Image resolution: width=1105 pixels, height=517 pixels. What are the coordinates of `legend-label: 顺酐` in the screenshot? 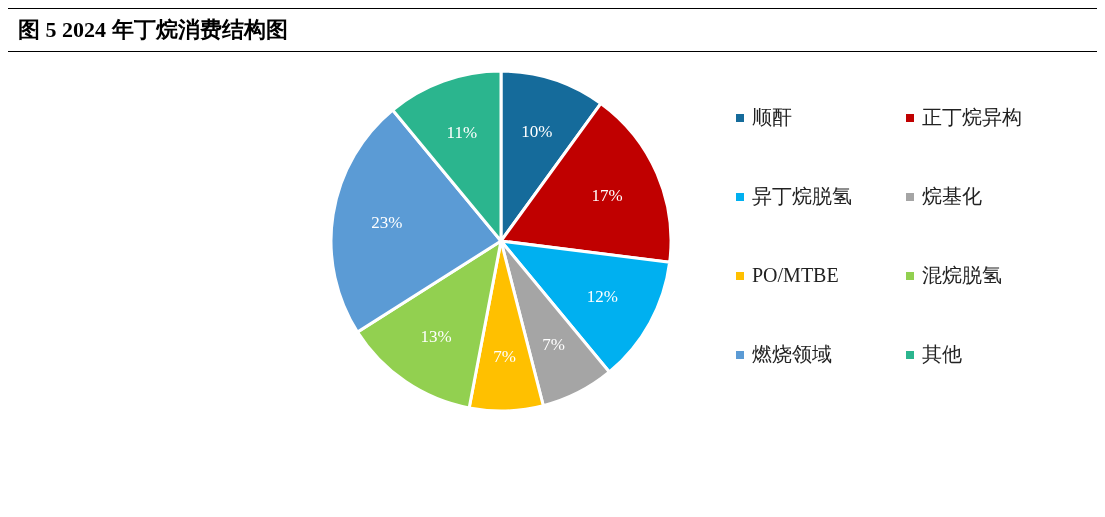 It's located at (772, 117).